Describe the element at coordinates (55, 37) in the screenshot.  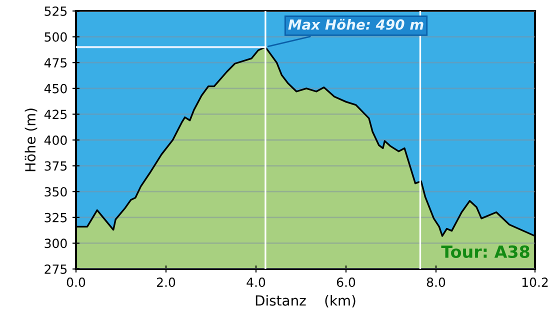
I see `y-tick-label: 500` at that location.